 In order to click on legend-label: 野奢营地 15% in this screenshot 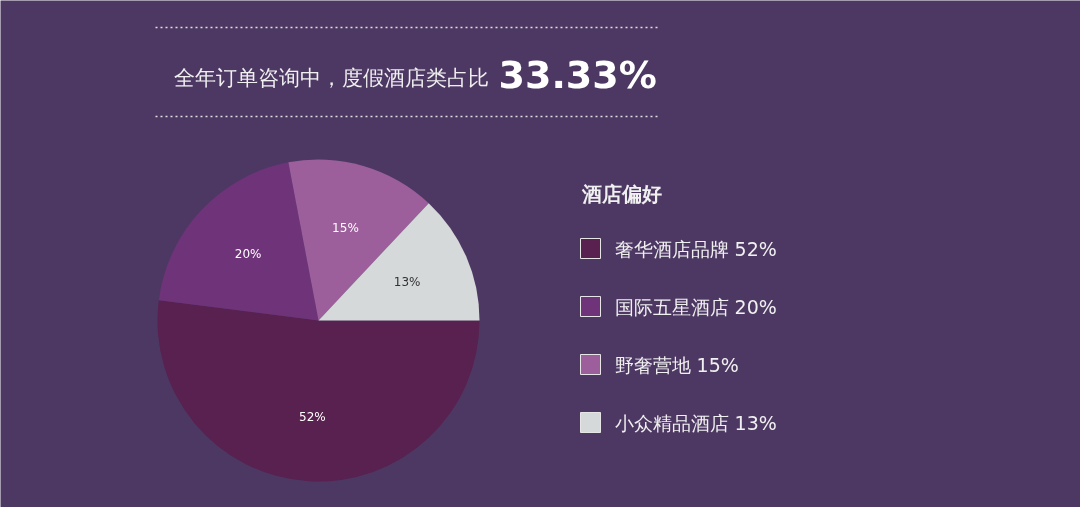, I will do `click(676, 364)`.